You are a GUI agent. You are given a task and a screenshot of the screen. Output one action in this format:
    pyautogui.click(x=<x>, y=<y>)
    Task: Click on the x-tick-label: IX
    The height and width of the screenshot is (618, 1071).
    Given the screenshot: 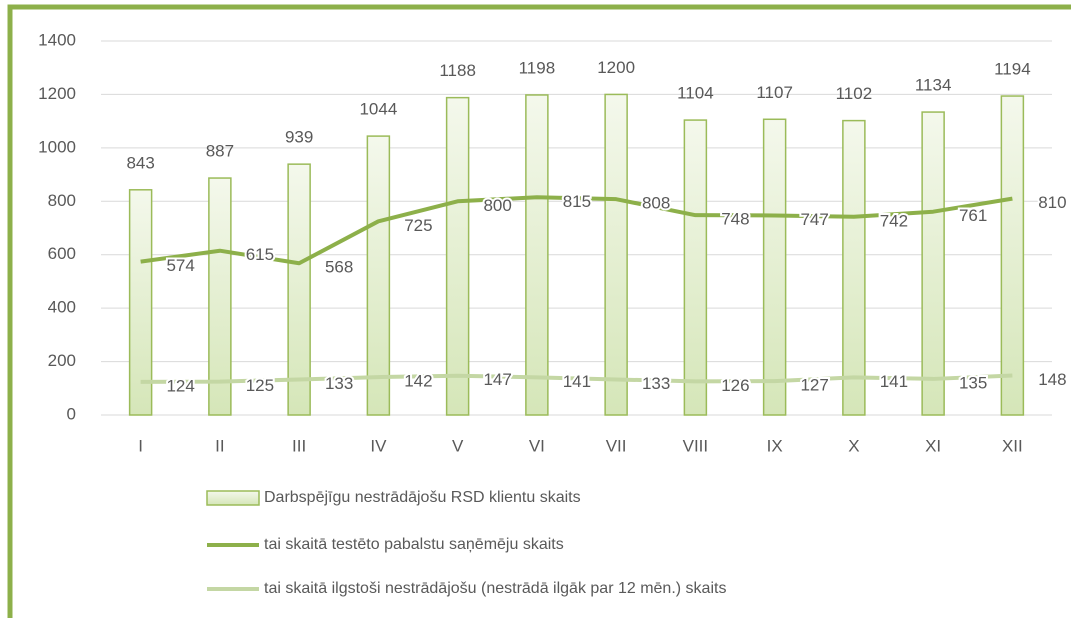 What is the action you would take?
    pyautogui.click(x=775, y=445)
    